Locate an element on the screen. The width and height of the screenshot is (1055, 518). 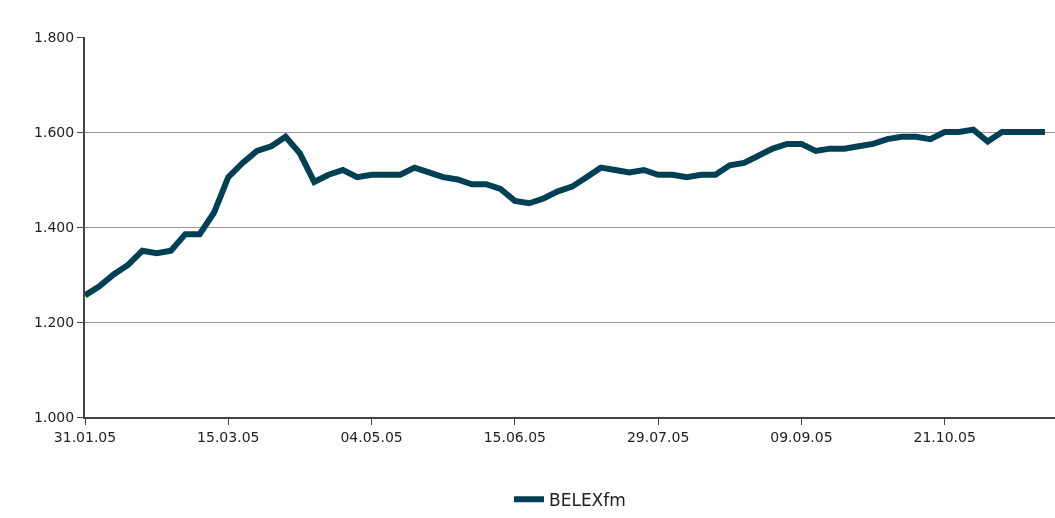
x-tick-label: 09.09.05 is located at coordinates (801, 436).